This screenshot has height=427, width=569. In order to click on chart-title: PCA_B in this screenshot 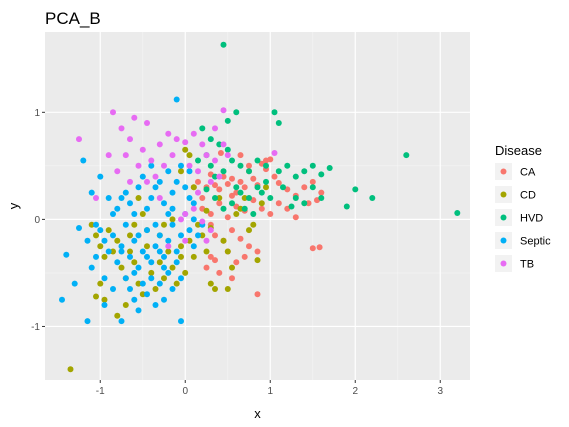, I will do `click(73, 18)`.